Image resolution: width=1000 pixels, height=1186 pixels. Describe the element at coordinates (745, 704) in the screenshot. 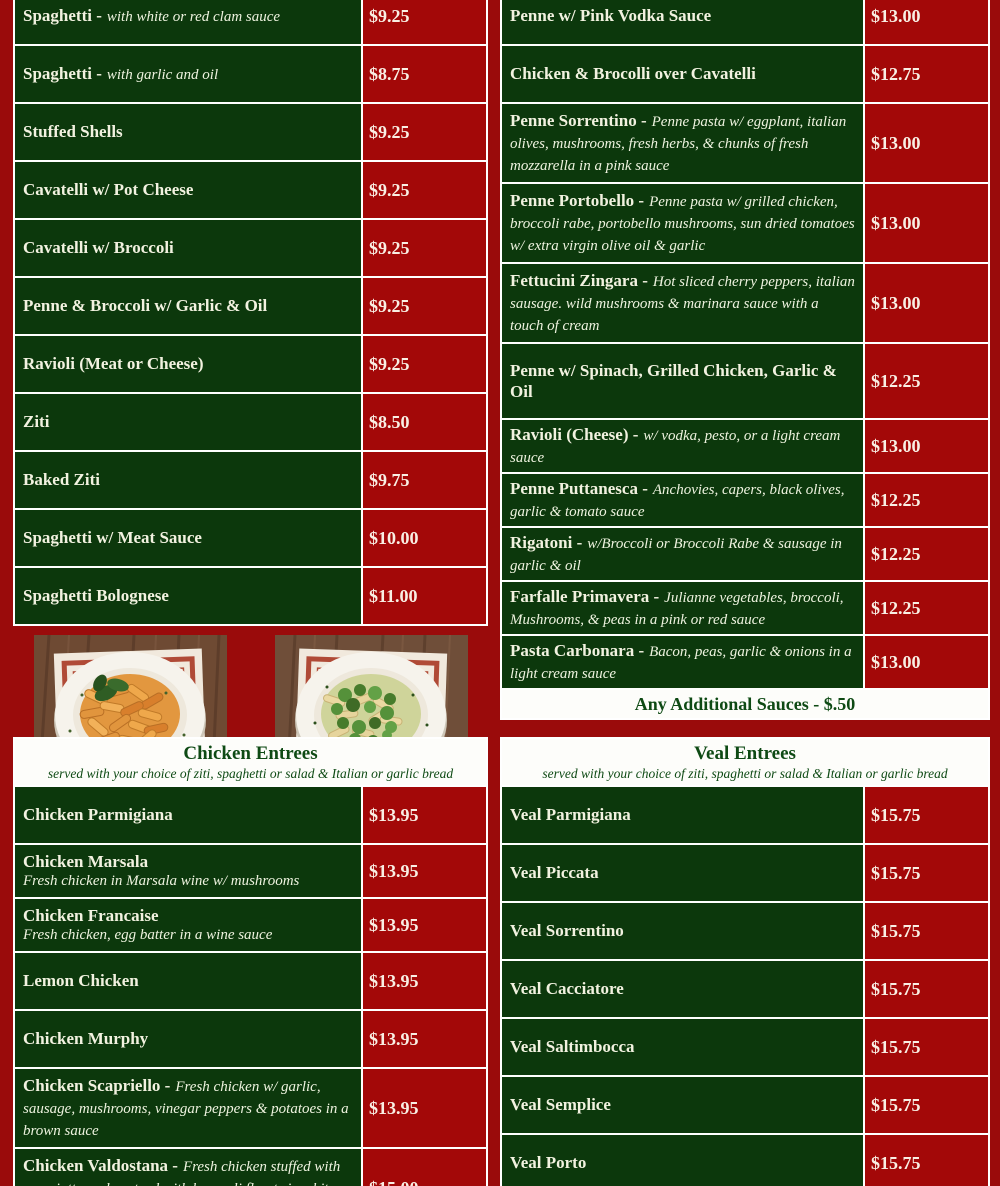

I see `table-row: Any Additional Sauces - $.50` at that location.